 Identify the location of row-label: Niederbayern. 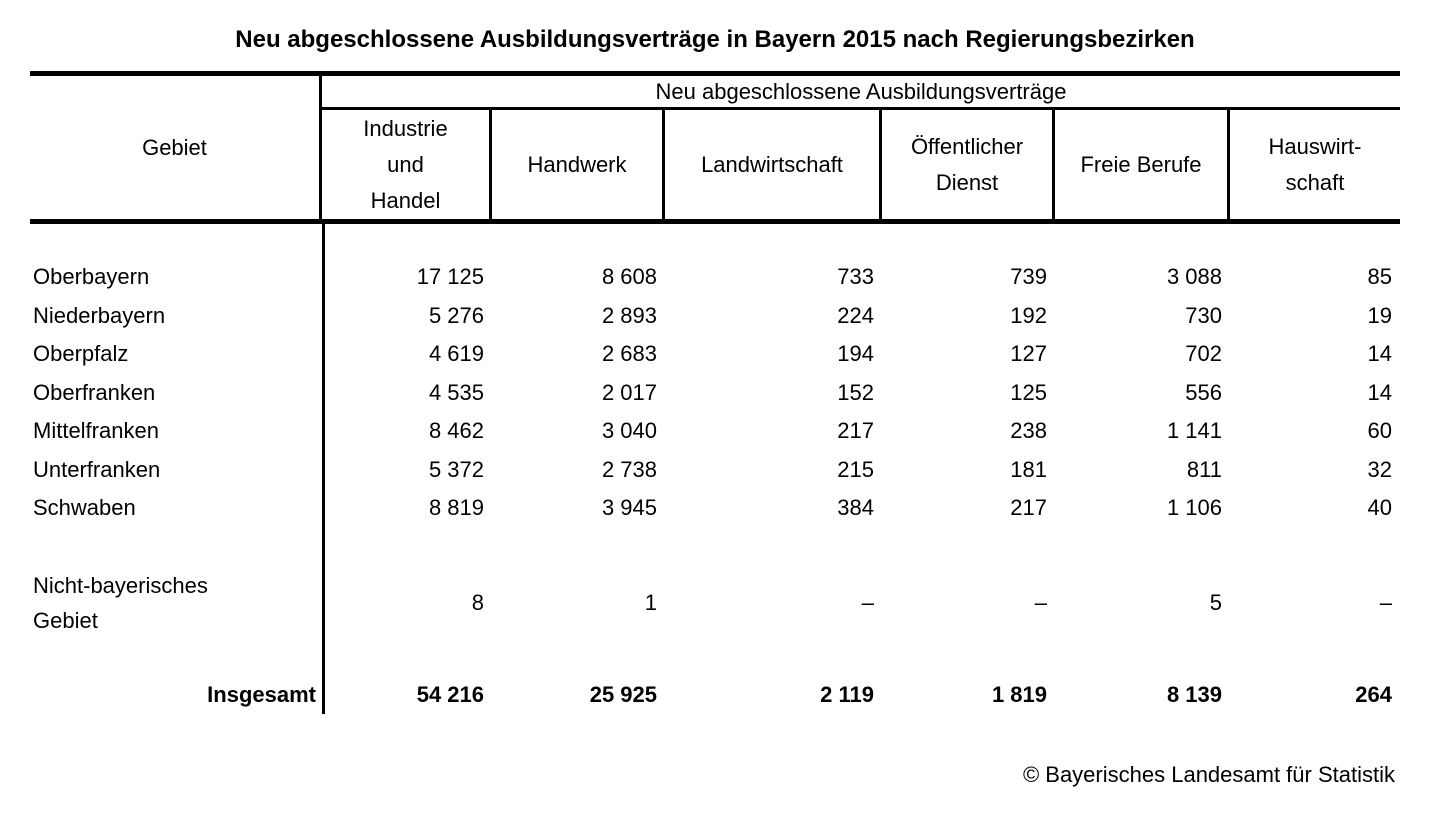
(99, 315).